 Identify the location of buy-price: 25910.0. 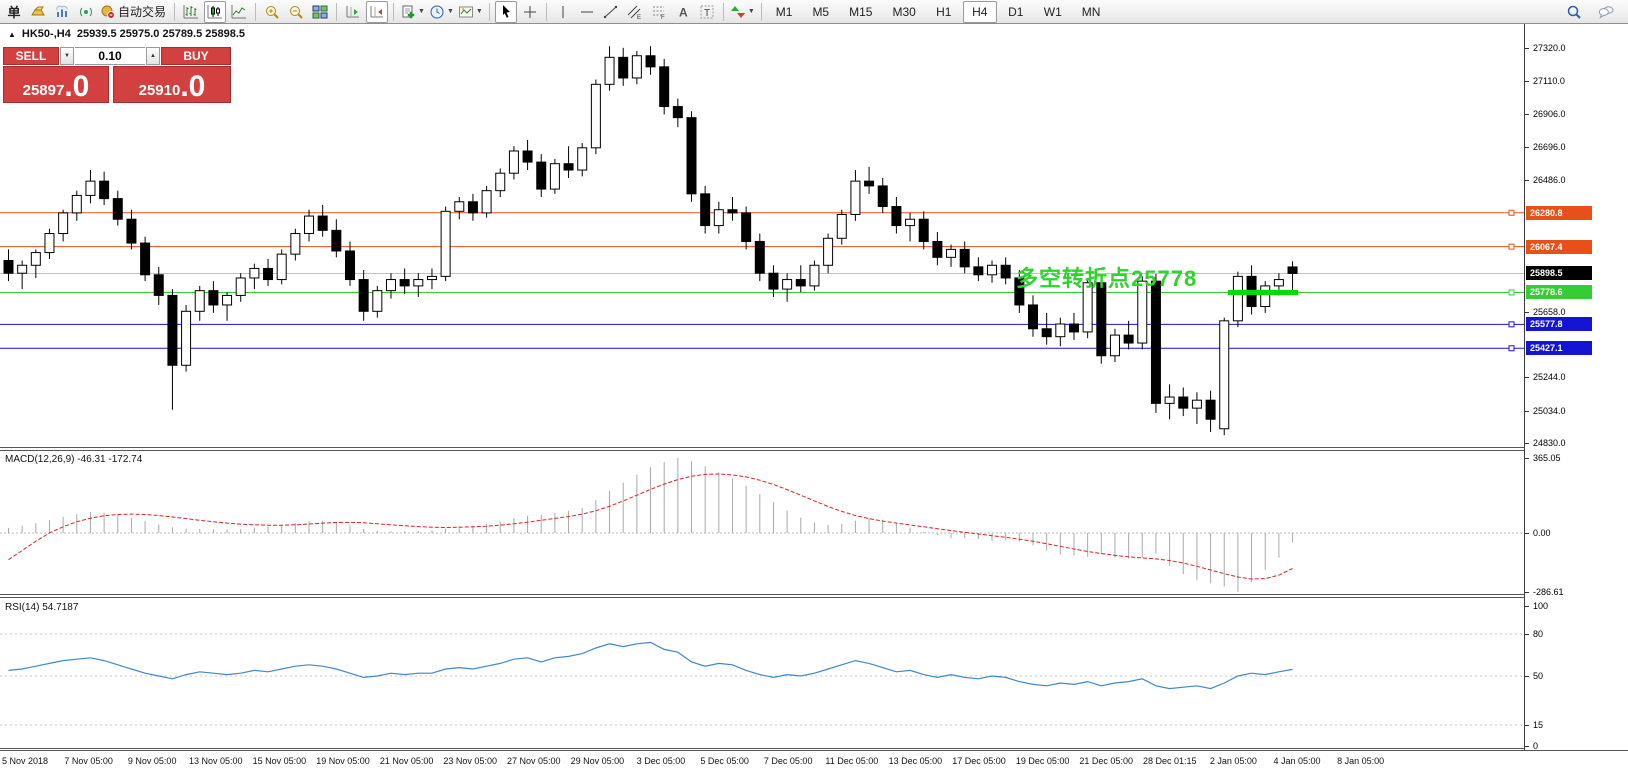
(172, 84).